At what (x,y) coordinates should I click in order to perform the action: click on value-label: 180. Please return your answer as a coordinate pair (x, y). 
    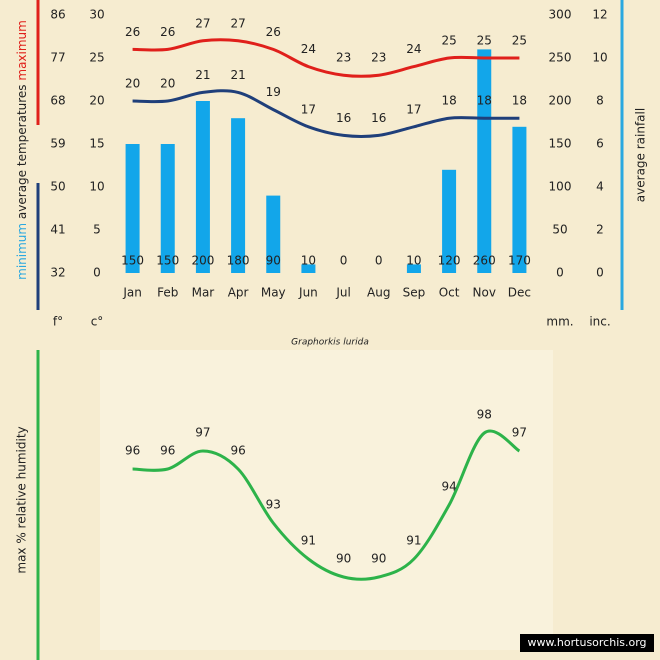
    Looking at the image, I should click on (238, 261).